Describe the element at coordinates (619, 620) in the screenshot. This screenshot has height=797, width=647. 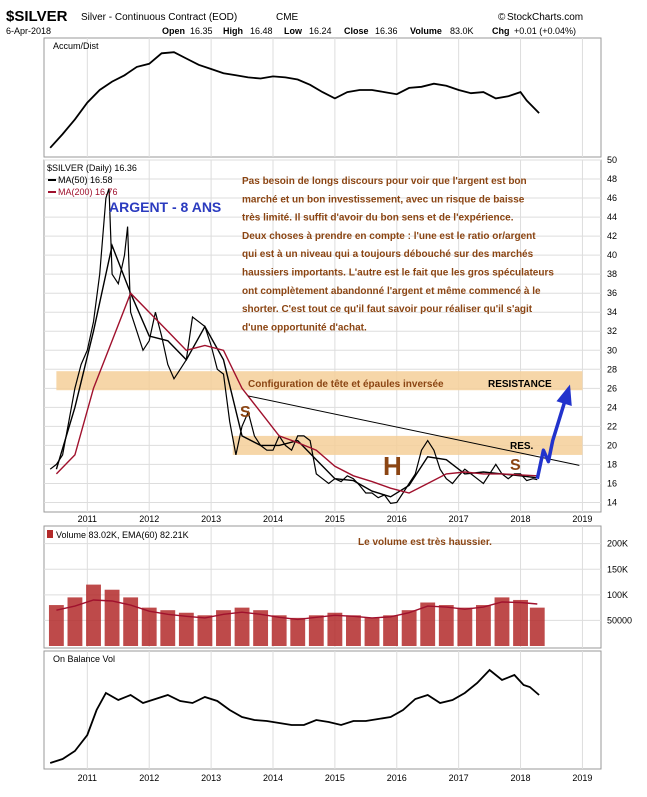
I see `volume-y-tick-label: 50000` at that location.